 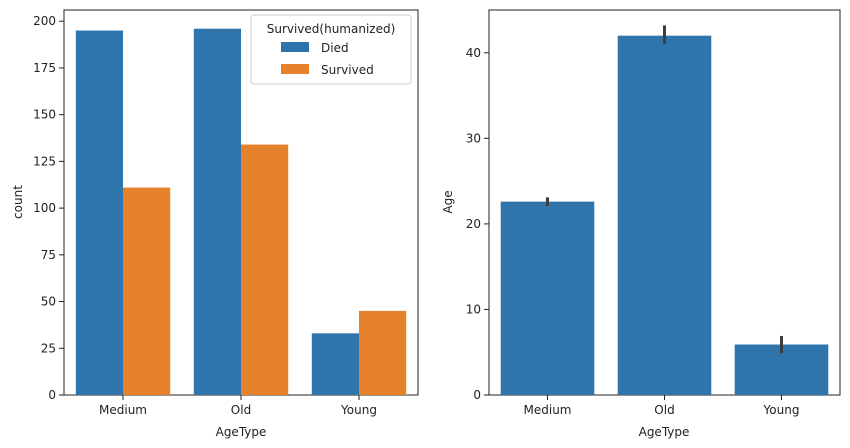 What do you see at coordinates (473, 309) in the screenshot?
I see `age-y-tick-label: 10` at bounding box center [473, 309].